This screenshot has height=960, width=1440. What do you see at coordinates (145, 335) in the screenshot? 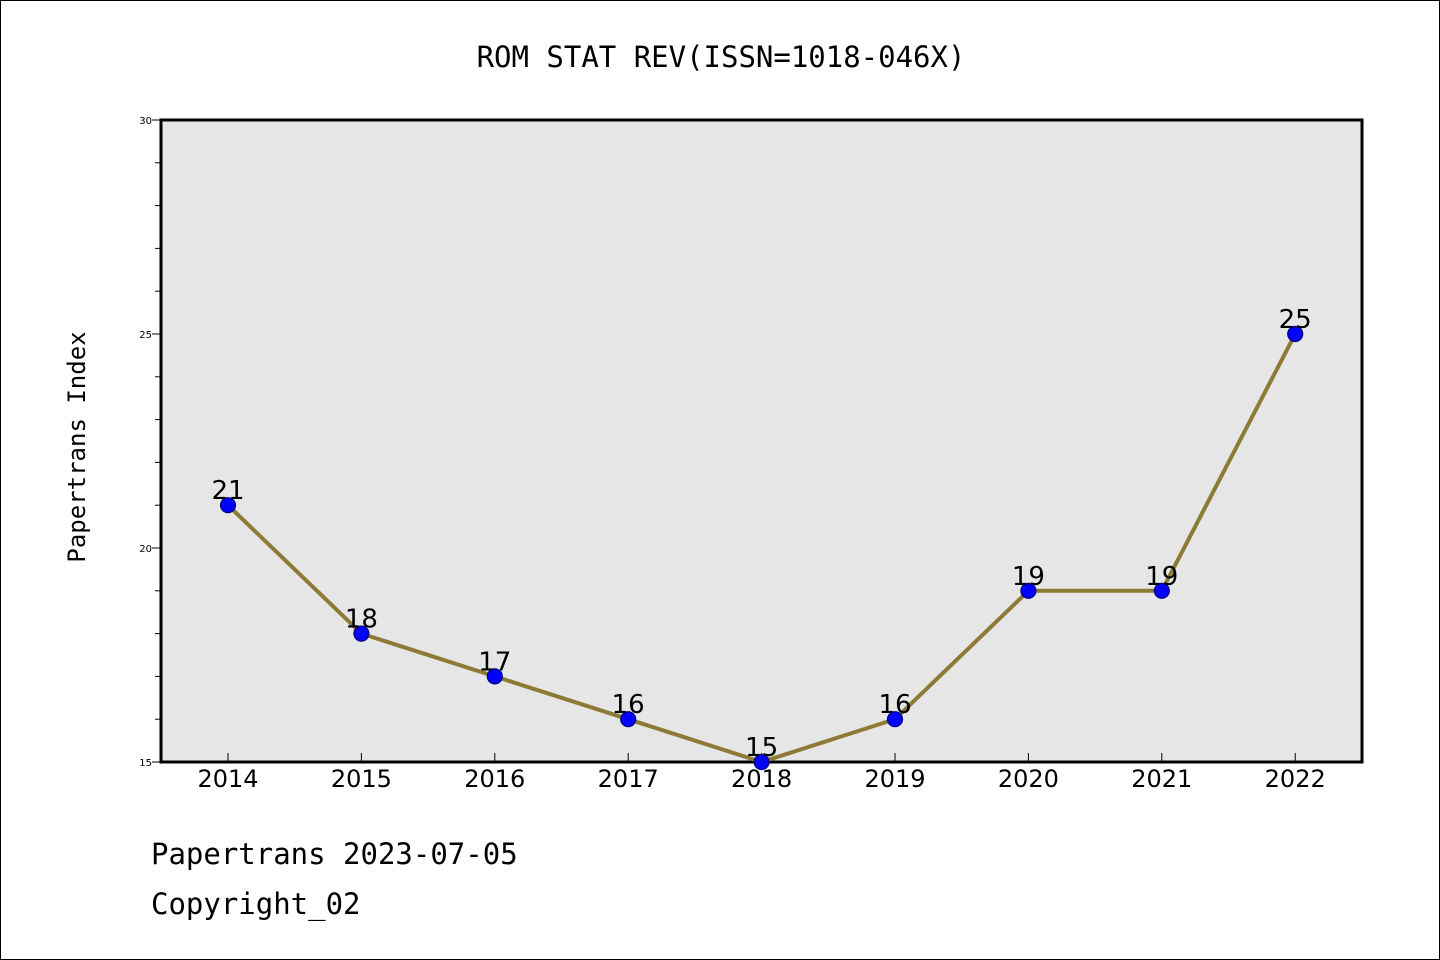
I see `y-tick-label: 25` at bounding box center [145, 335].